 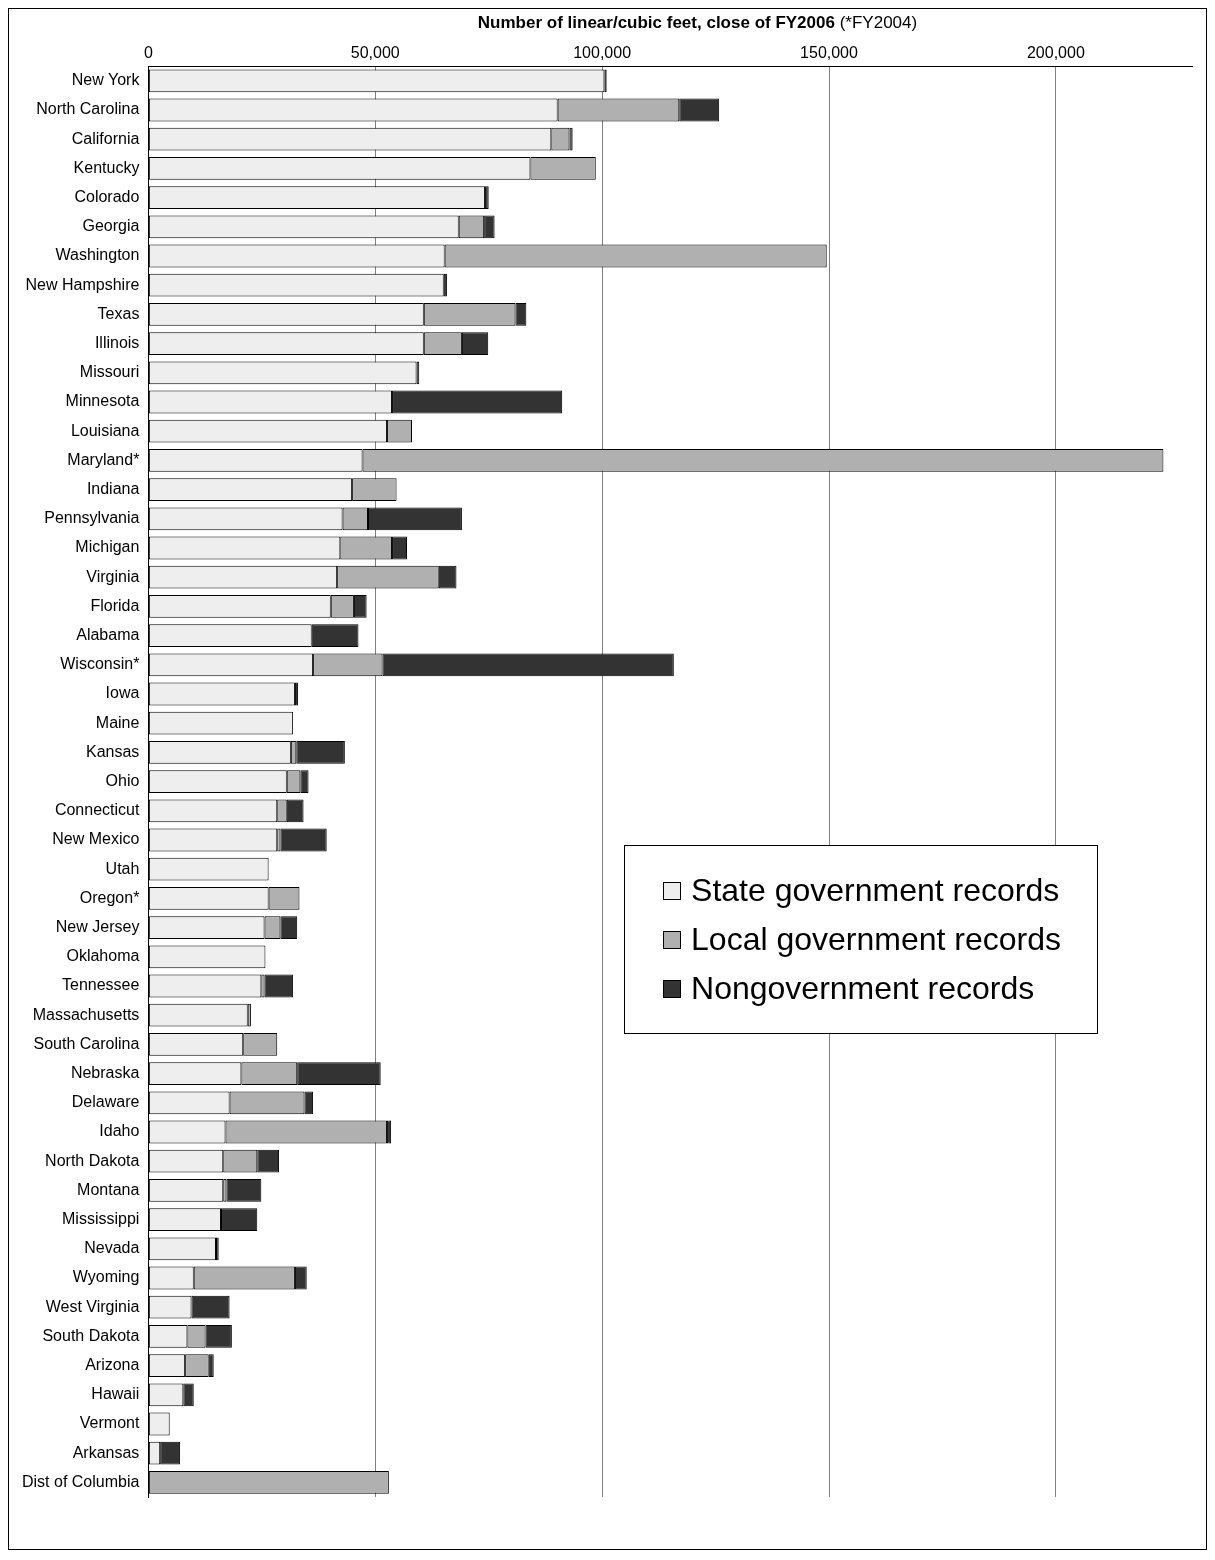 What do you see at coordinates (878, 22) in the screenshot?
I see `chart-subtitle: (*FY2004)` at bounding box center [878, 22].